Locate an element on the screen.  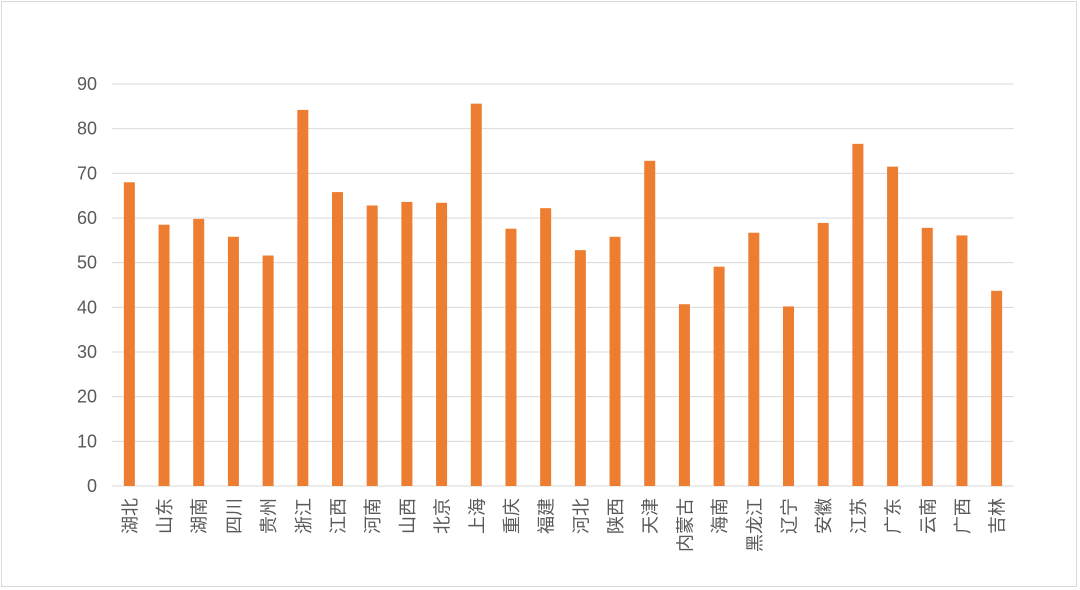
bar-江西 is located at coordinates (337, 339).